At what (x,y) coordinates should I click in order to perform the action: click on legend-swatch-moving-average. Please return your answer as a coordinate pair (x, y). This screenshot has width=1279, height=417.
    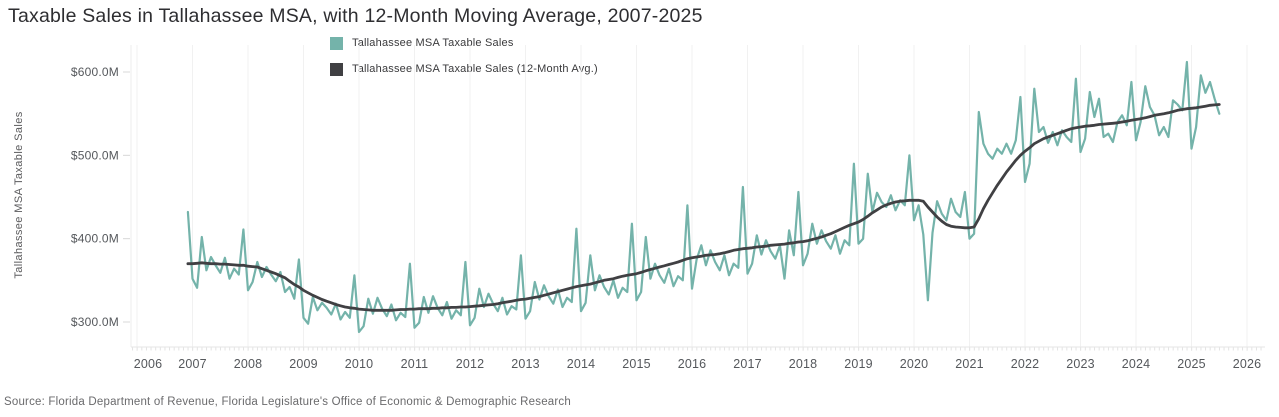
    Looking at the image, I should click on (336, 69).